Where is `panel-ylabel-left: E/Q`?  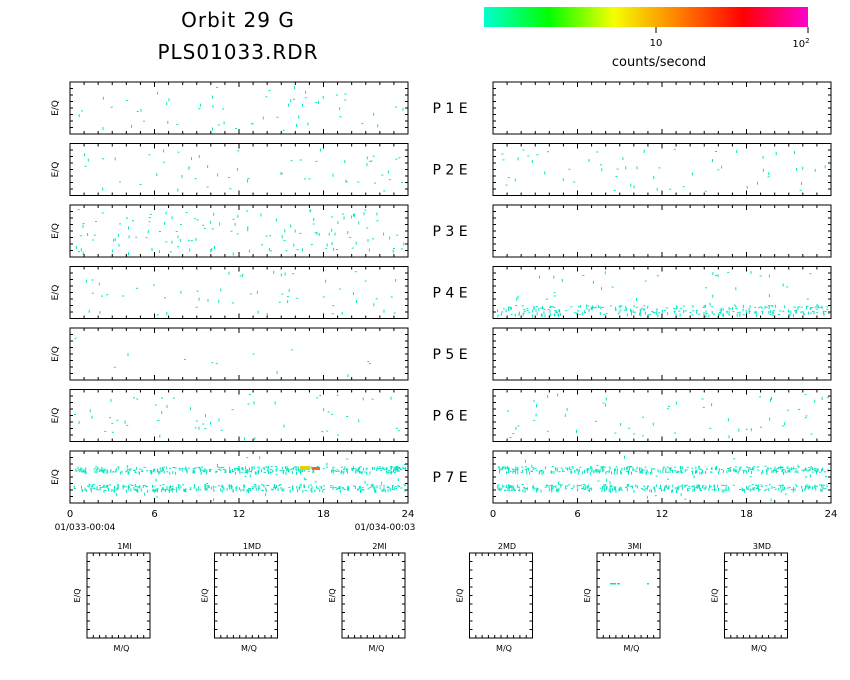
panel-ylabel-left: E/Q is located at coordinates (56, 231).